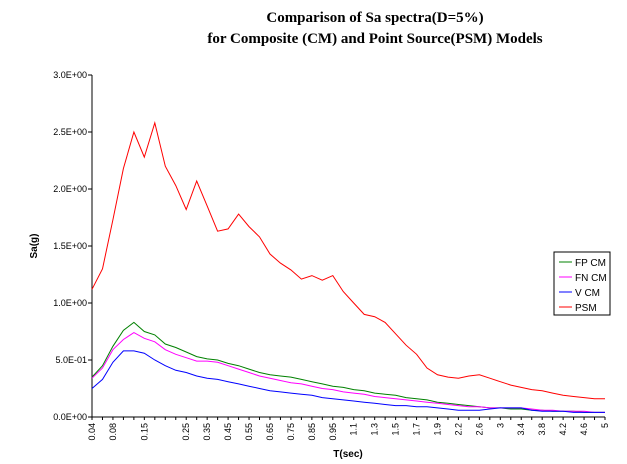  What do you see at coordinates (144, 432) in the screenshot?
I see `x-tick-label: 0.15` at bounding box center [144, 432].